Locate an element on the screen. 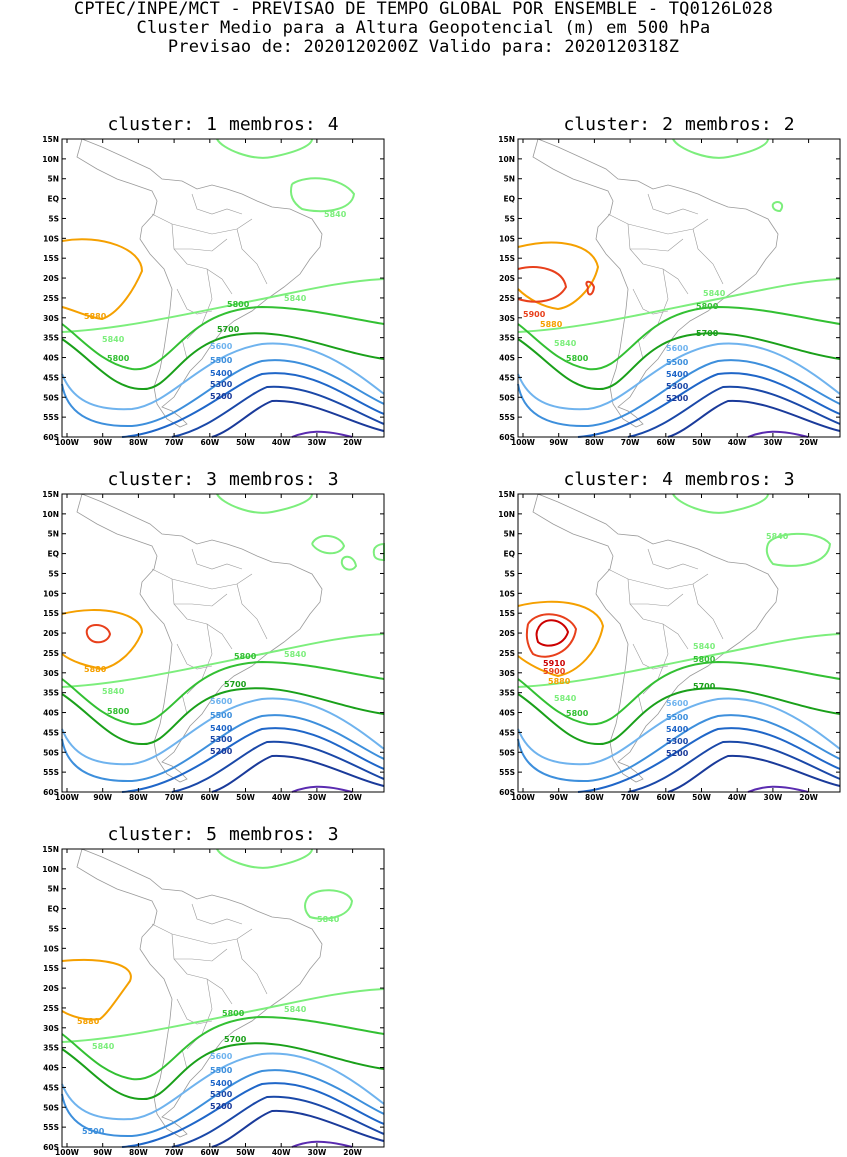 The width and height of the screenshot is (847, 1157). contour-label: 5900 is located at coordinates (554, 671).